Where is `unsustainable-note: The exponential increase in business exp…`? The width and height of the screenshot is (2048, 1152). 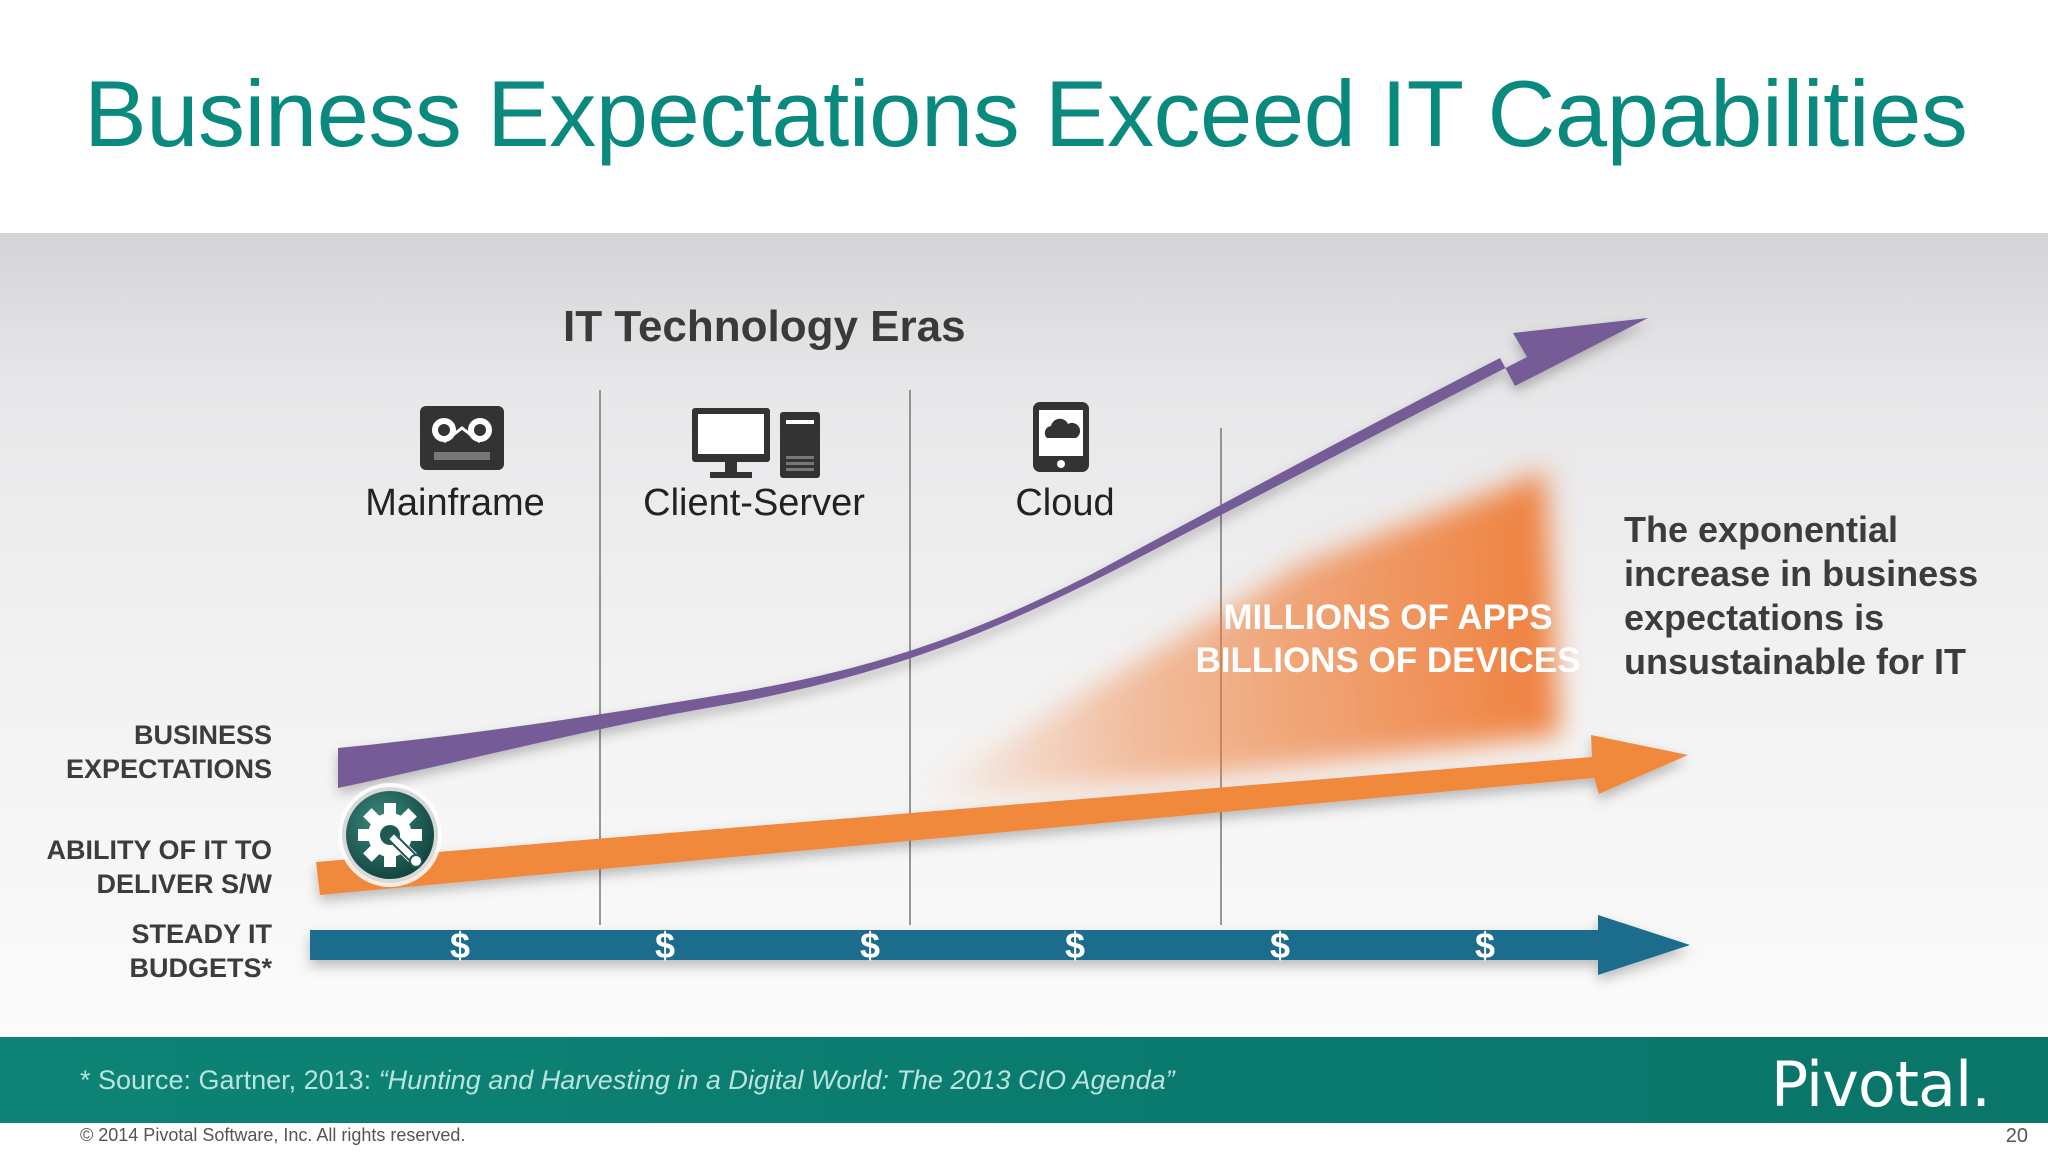 unsustainable-note: The exponential increase in business exp… is located at coordinates (1801, 595).